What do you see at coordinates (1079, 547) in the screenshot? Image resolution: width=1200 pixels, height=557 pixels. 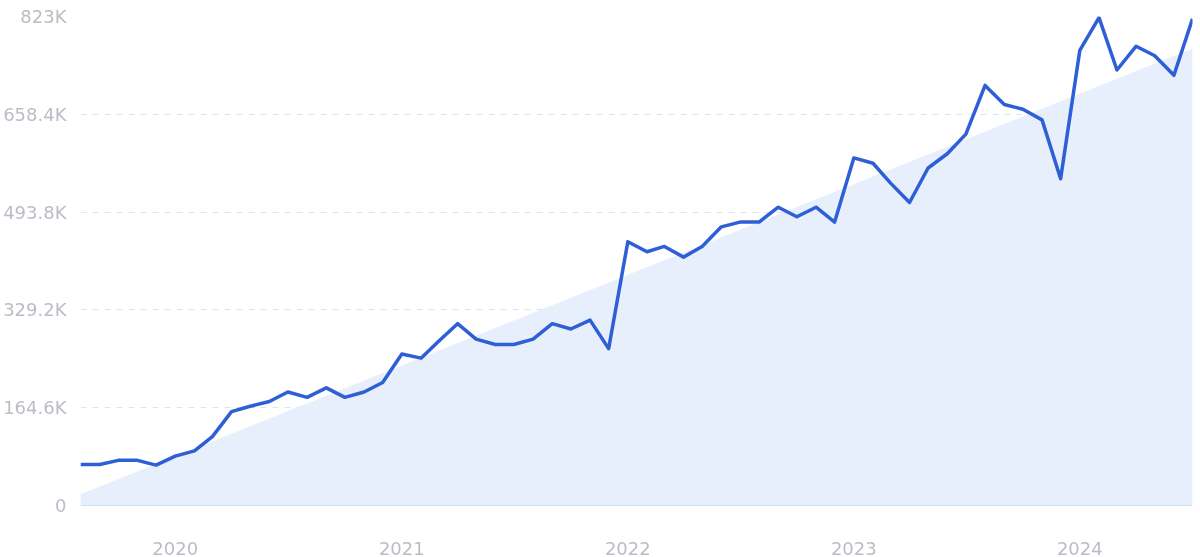 I see `x-tick-label: 2024` at bounding box center [1079, 547].